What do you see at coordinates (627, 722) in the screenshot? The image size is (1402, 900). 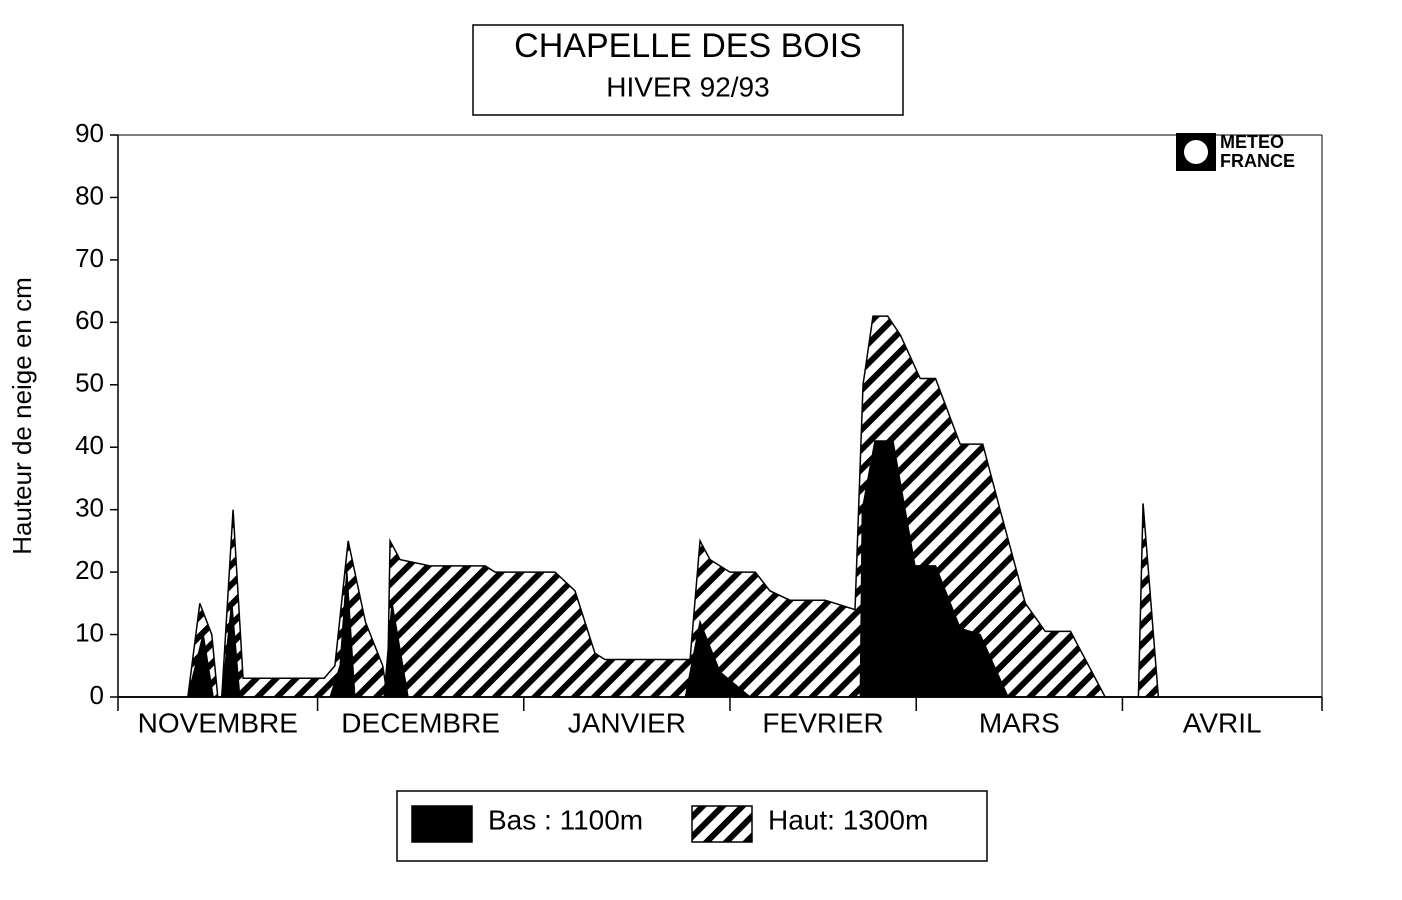 I see `x-tick-label: JANVIER` at bounding box center [627, 722].